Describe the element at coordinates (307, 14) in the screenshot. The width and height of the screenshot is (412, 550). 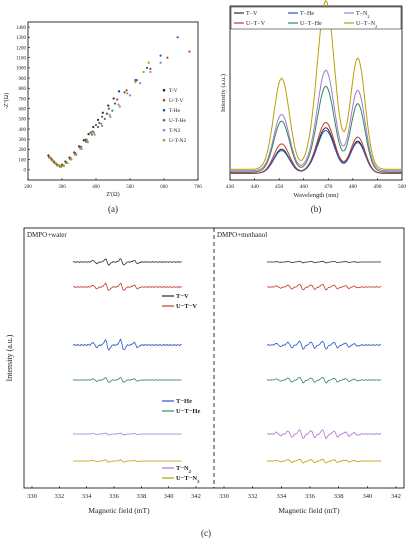
I see `legend-label-b: T−He` at that location.